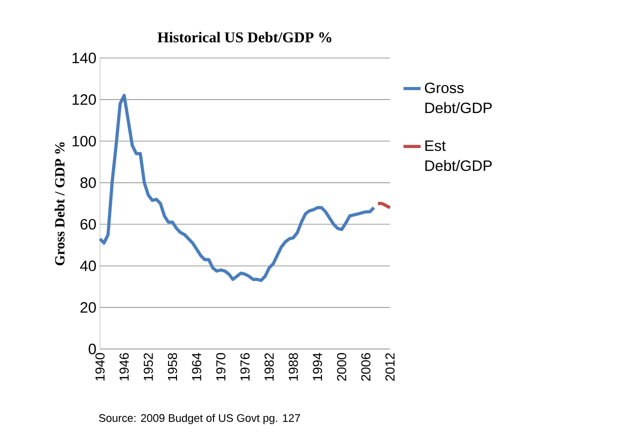  I want to click on x-tick-label: 2006, so click(365, 367).